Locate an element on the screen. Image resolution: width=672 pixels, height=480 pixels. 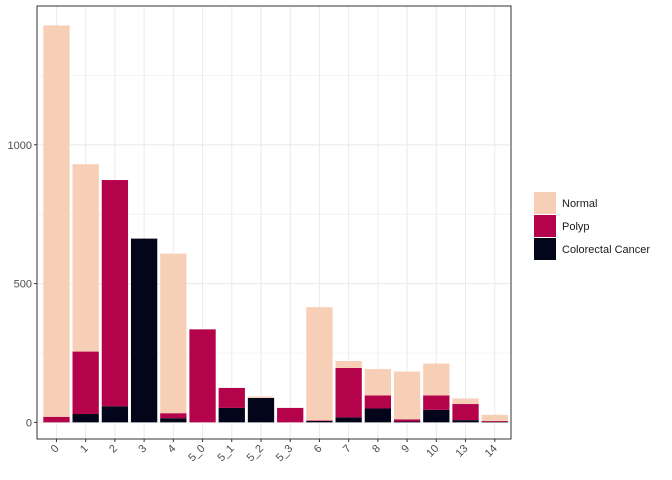
x-tick-label: 5_3 is located at coordinates (284, 453).